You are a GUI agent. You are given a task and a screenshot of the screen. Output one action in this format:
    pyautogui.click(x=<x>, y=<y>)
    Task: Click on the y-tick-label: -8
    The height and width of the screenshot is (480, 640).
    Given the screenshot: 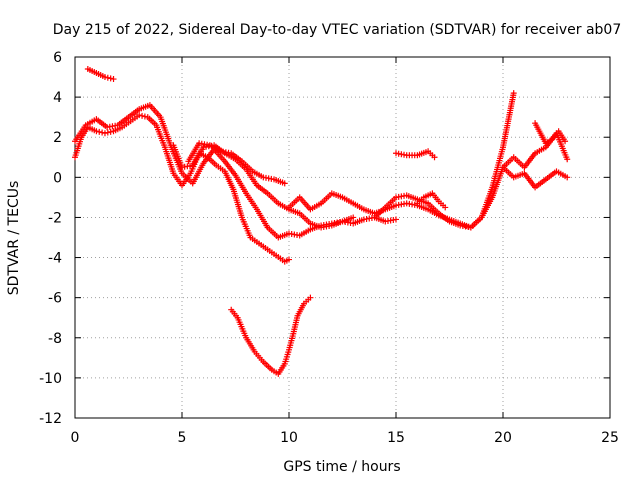 What is the action you would take?
    pyautogui.click(x=55, y=339)
    